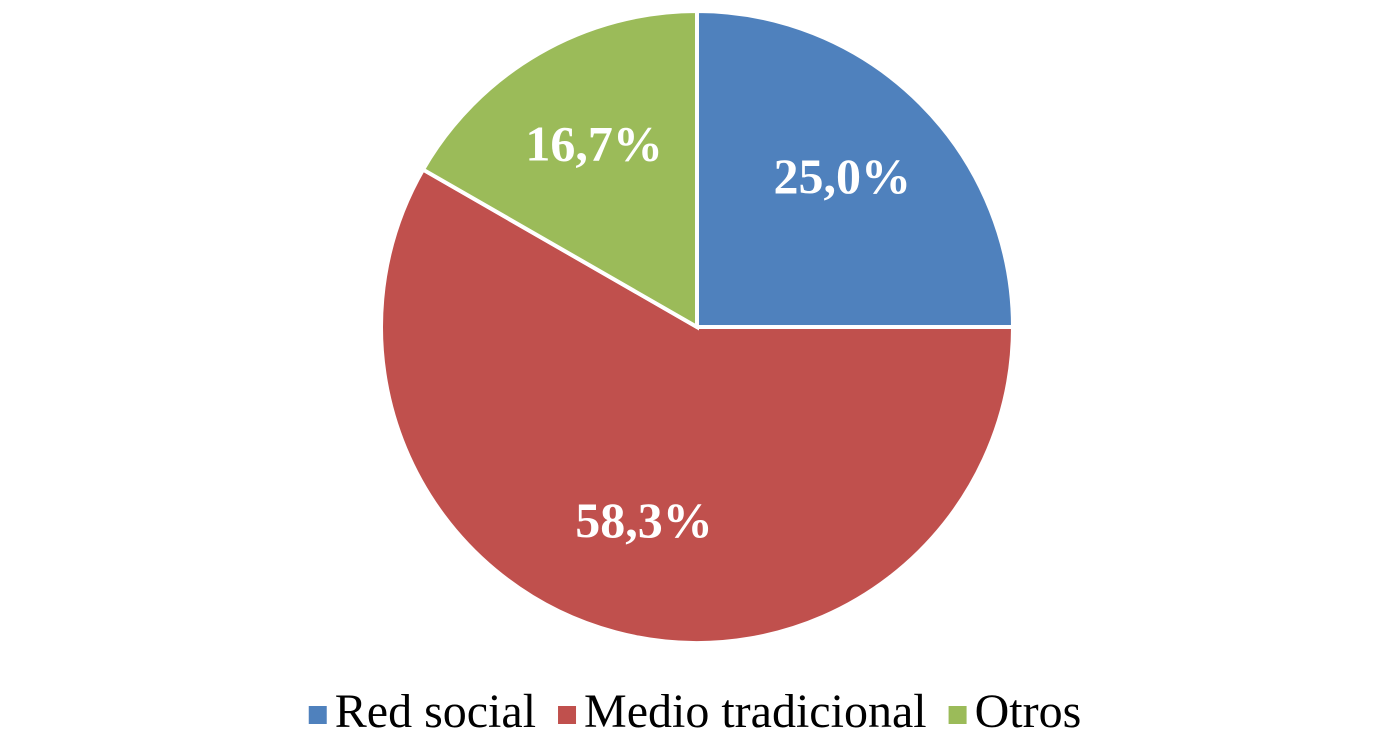  Describe the element at coordinates (1028, 711) in the screenshot. I see `legend-label: Otros` at that location.